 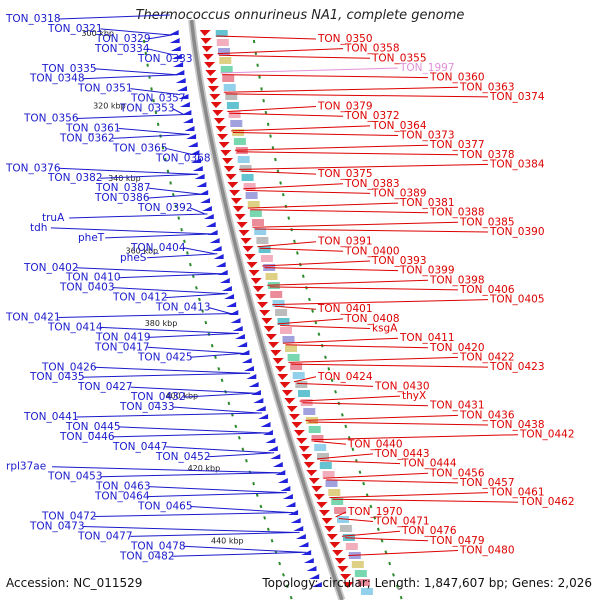 I want to click on right-gene-label: thyX, so click(x=414, y=396).